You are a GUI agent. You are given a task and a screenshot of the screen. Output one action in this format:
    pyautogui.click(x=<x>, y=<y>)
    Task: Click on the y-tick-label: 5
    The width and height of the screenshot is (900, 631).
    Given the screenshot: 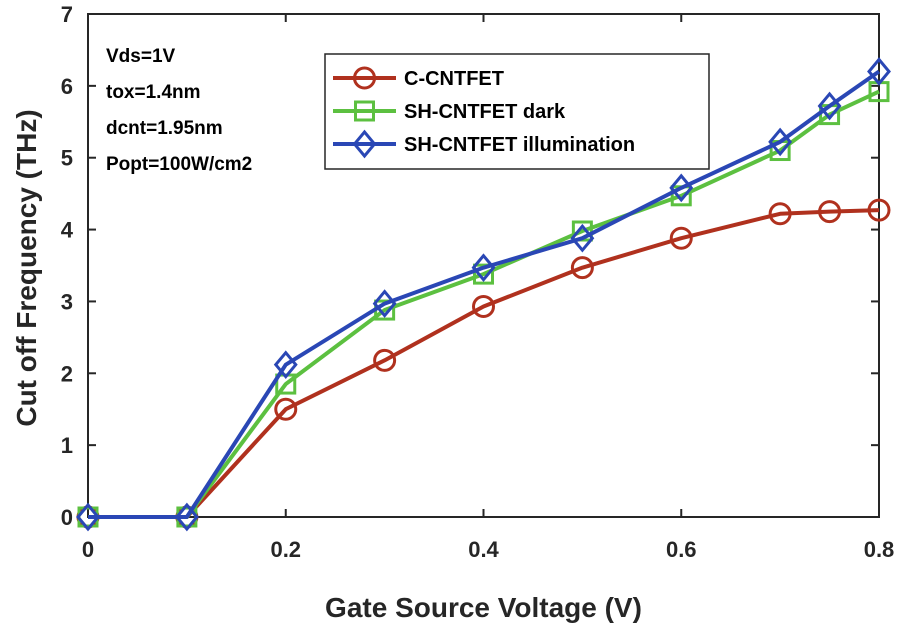 What is the action you would take?
    pyautogui.click(x=67, y=158)
    